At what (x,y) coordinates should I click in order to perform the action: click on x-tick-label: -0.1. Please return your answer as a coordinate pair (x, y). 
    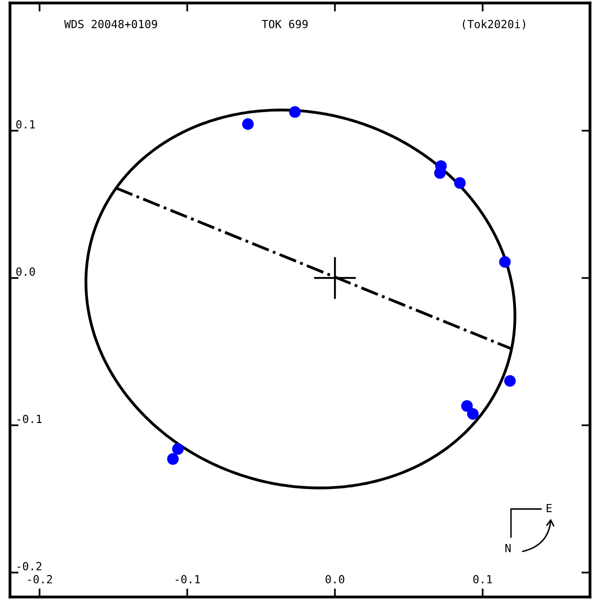
    Looking at the image, I should click on (188, 579).